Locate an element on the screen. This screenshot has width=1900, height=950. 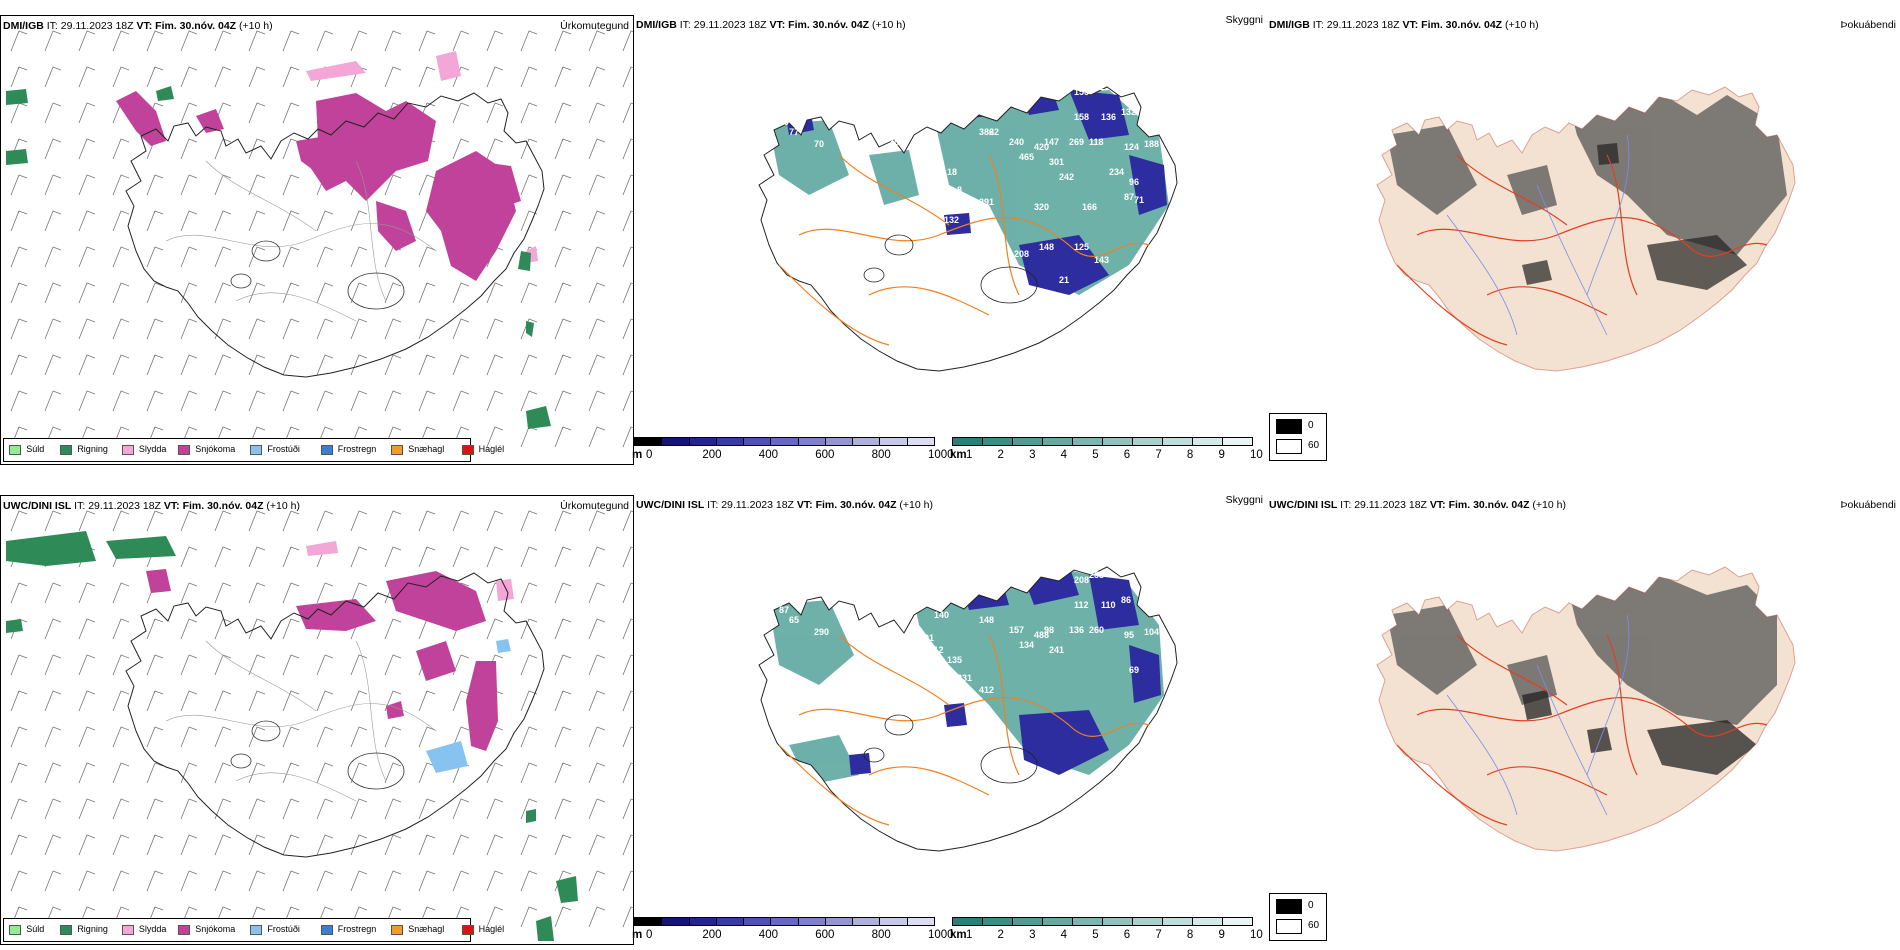
cloud-base-label: 420 is located at coordinates (1041, 147).